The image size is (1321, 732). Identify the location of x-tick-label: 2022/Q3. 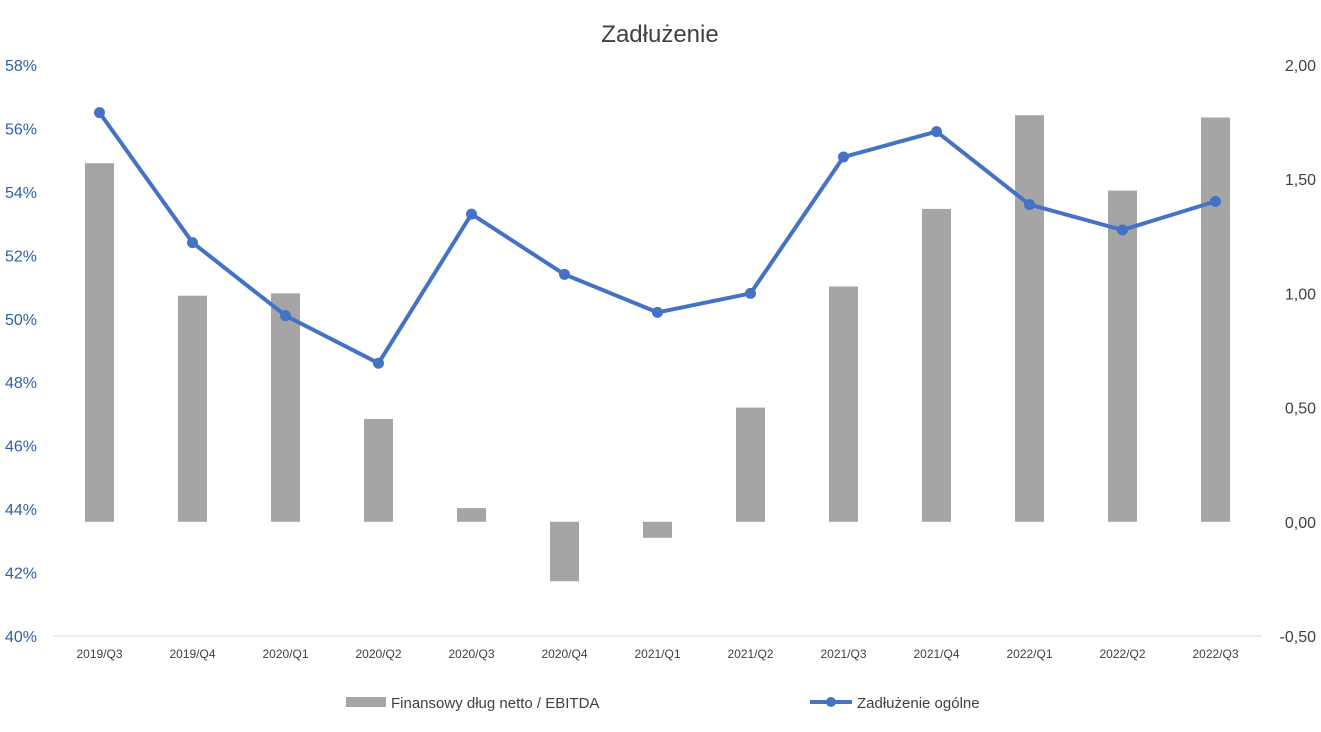
(1215, 654).